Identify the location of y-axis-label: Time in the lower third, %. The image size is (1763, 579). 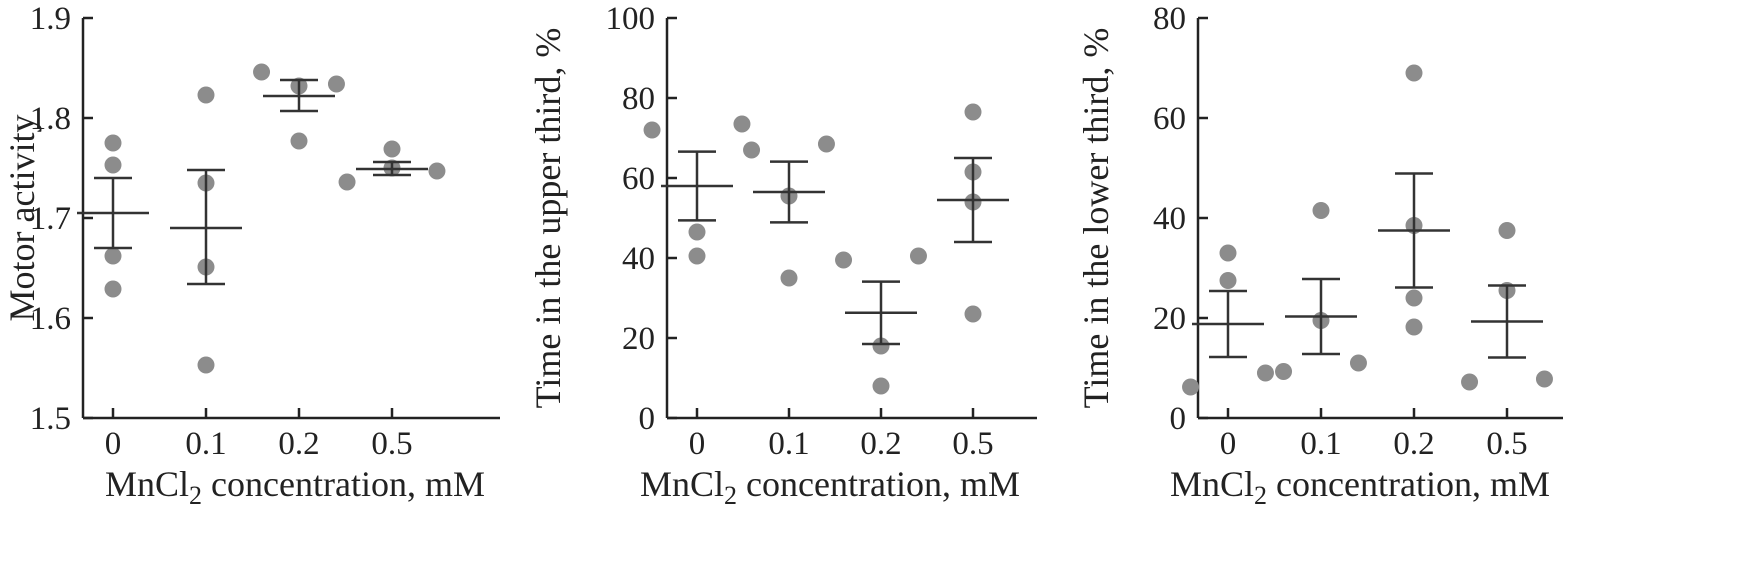
(1096, 218).